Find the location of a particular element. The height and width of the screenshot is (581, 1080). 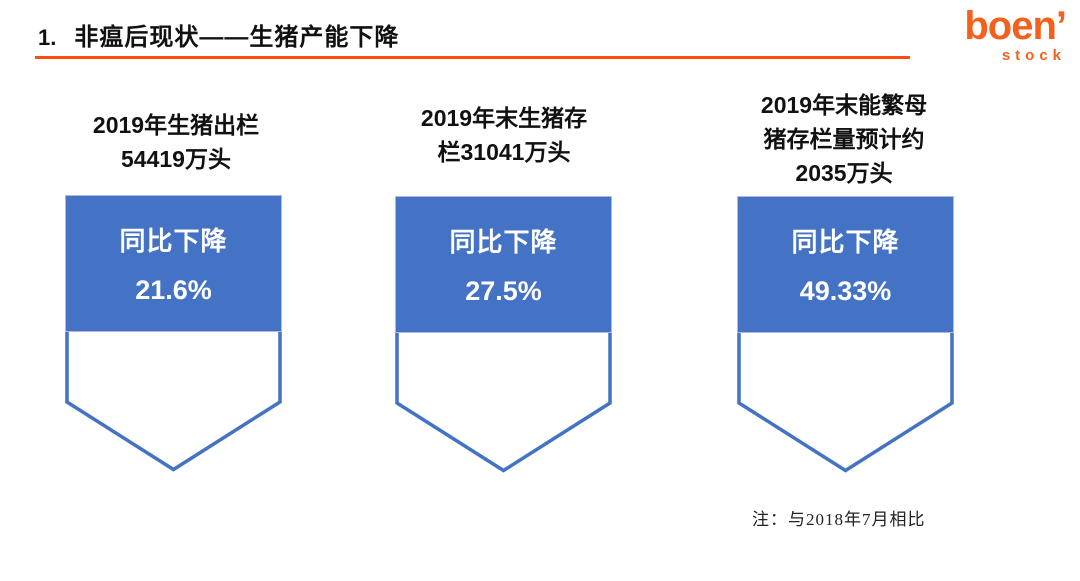

stat-caption-sow-inventory: 2019年末能繁母 猪存栏量预计约 2035万头 is located at coordinates (844, 139).